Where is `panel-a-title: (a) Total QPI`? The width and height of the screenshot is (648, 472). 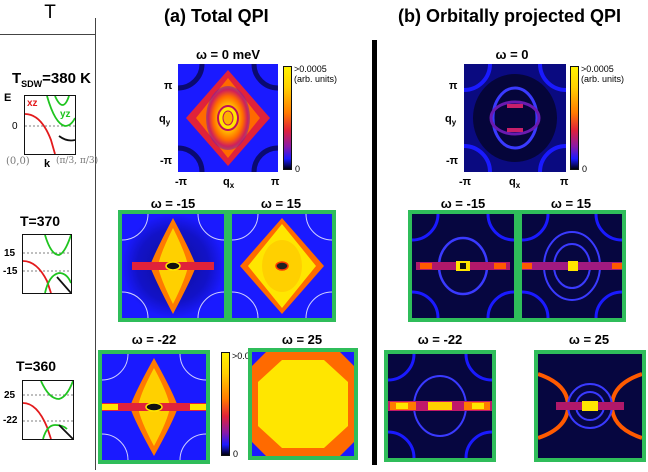 panel-a-title: (a) Total QPI is located at coordinates (216, 16).